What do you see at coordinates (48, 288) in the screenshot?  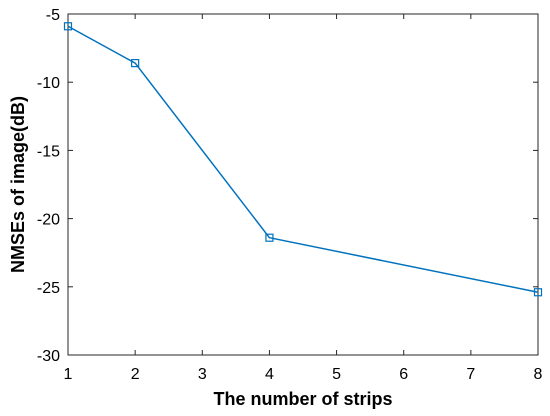 I see `y-tick-label: -25` at bounding box center [48, 288].